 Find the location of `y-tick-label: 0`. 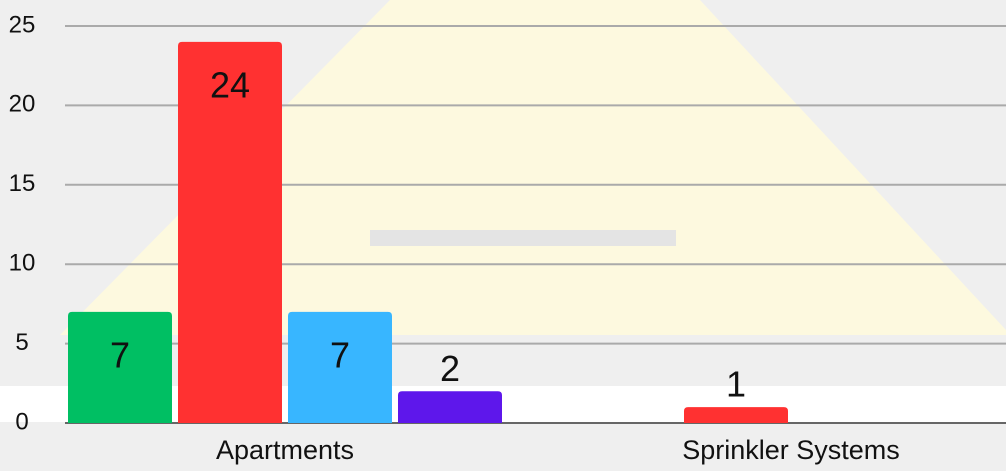

y-tick-label: 0 is located at coordinates (21, 421).